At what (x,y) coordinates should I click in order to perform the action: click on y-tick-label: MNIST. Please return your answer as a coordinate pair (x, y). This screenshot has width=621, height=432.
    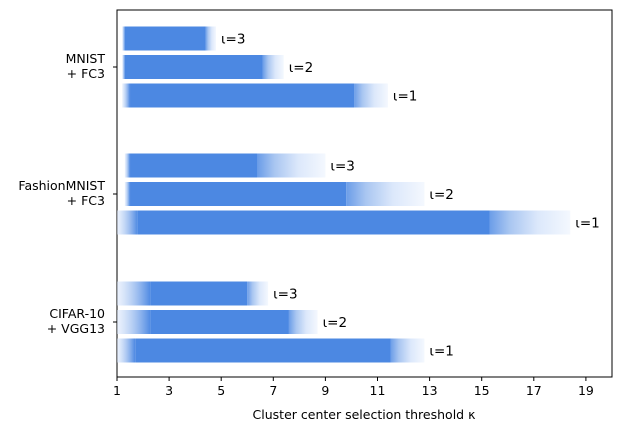
    Looking at the image, I should click on (86, 58).